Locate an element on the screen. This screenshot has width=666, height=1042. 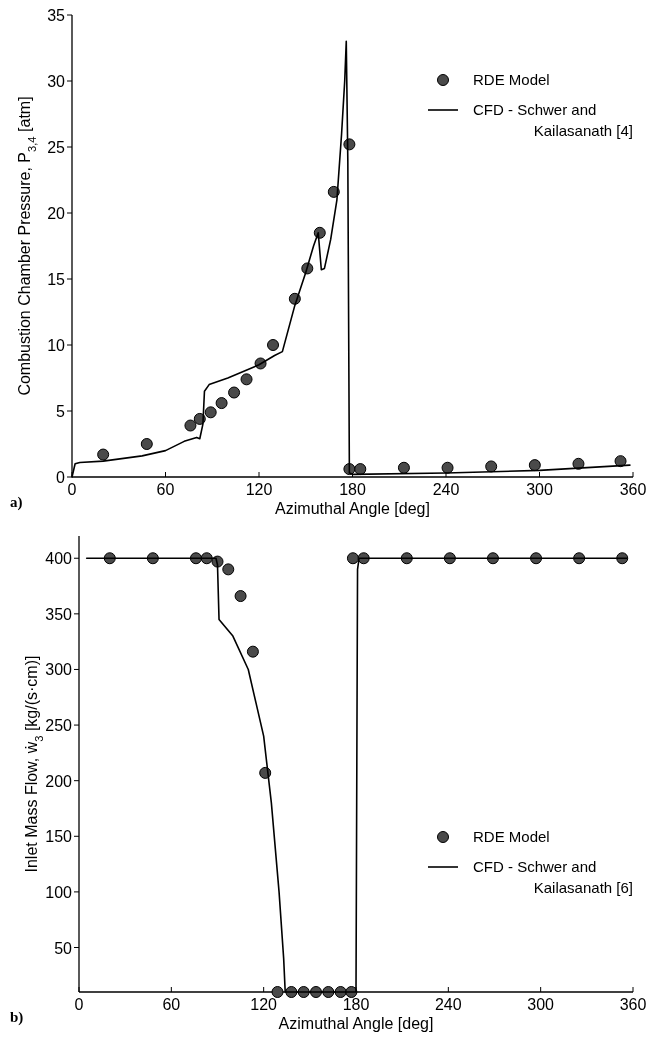
text: b) is located at coordinates (17, 1017).